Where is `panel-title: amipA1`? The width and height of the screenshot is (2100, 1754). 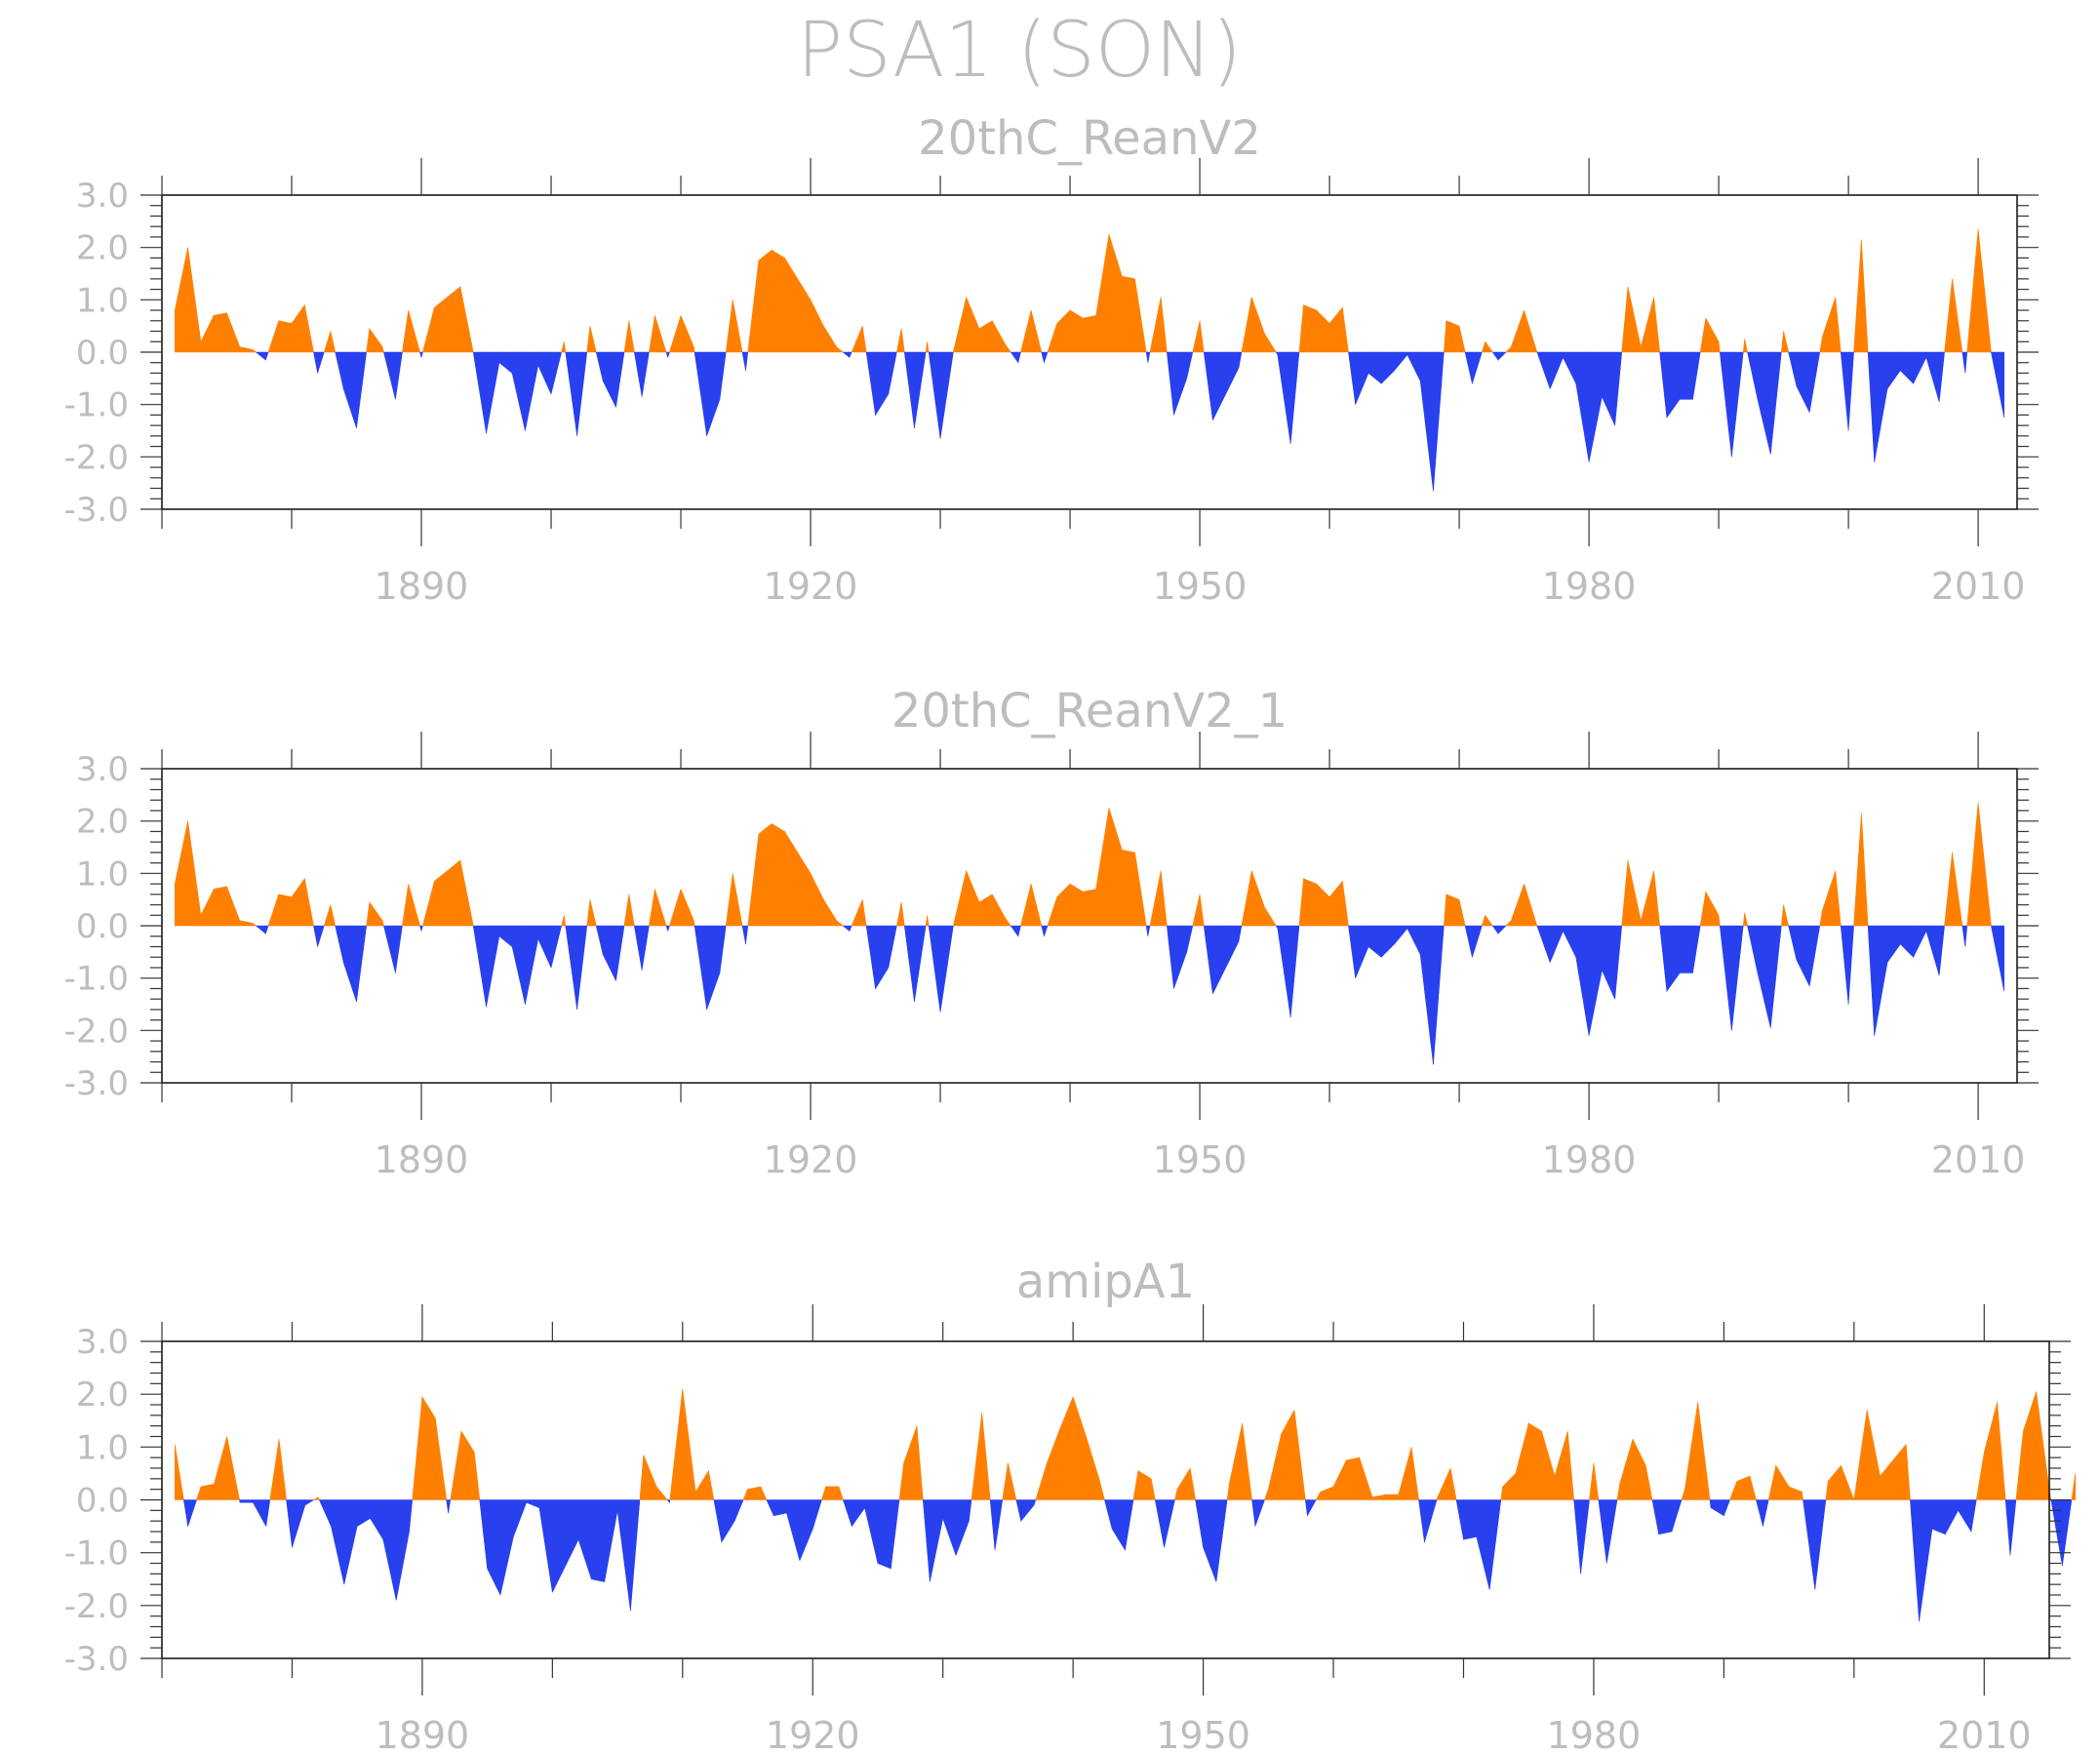
panel-title: amipA1 is located at coordinates (1105, 1282).